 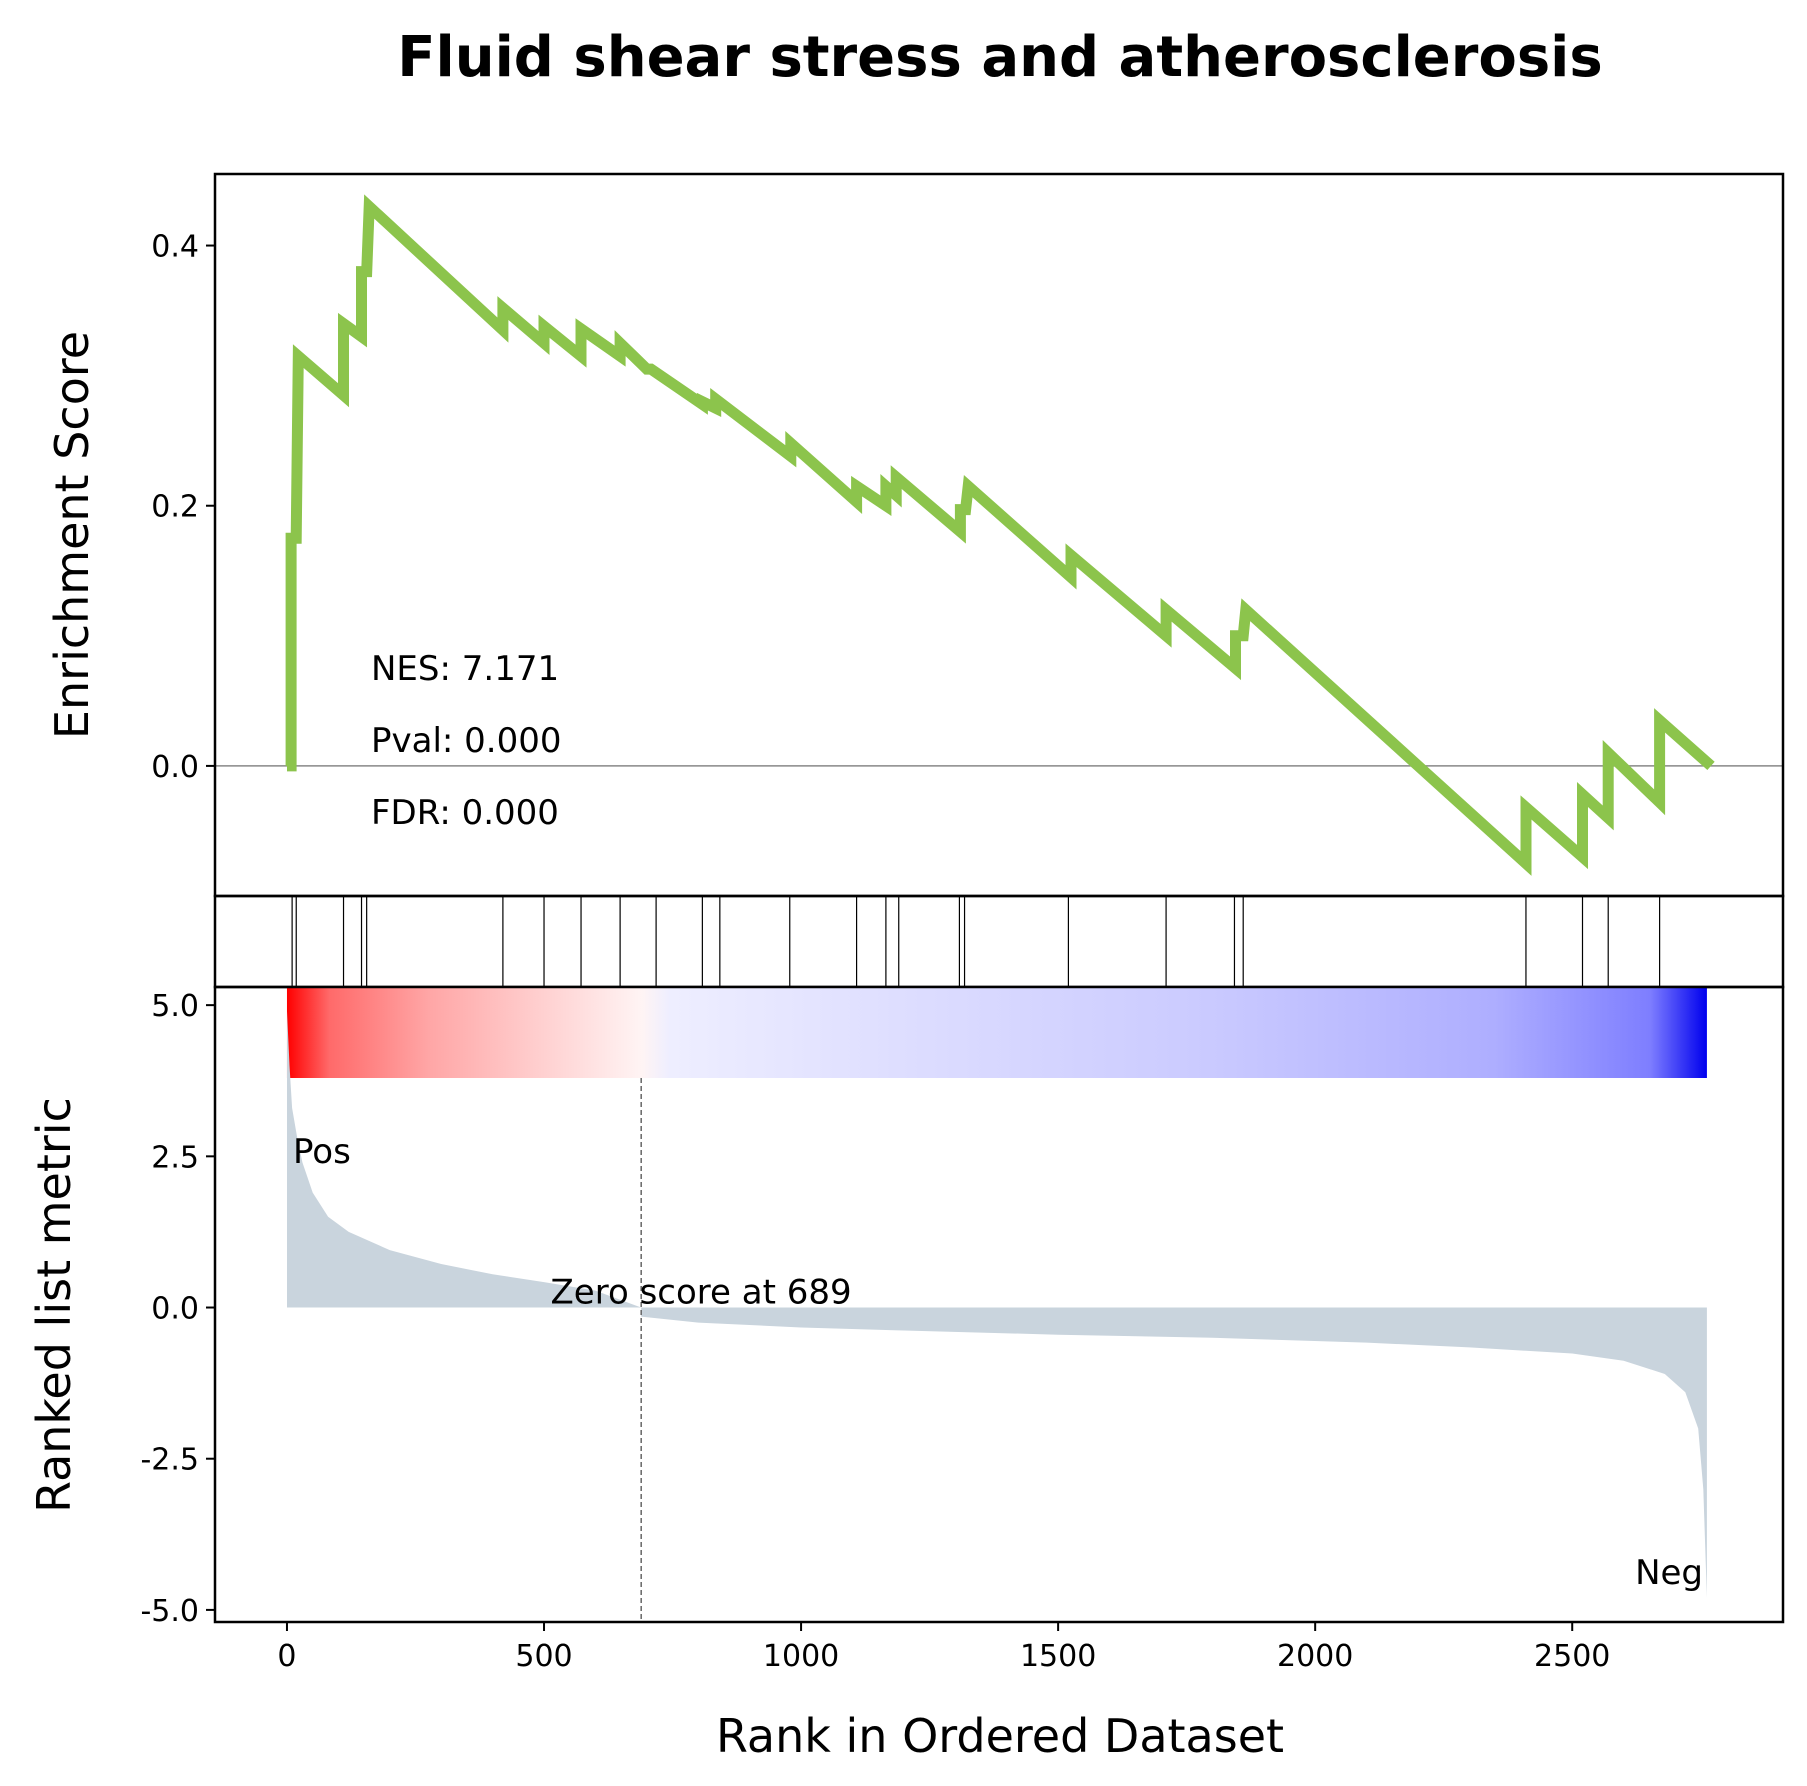 I want to click on metric-y-tick-label: 5.0, so click(x=175, y=1006).